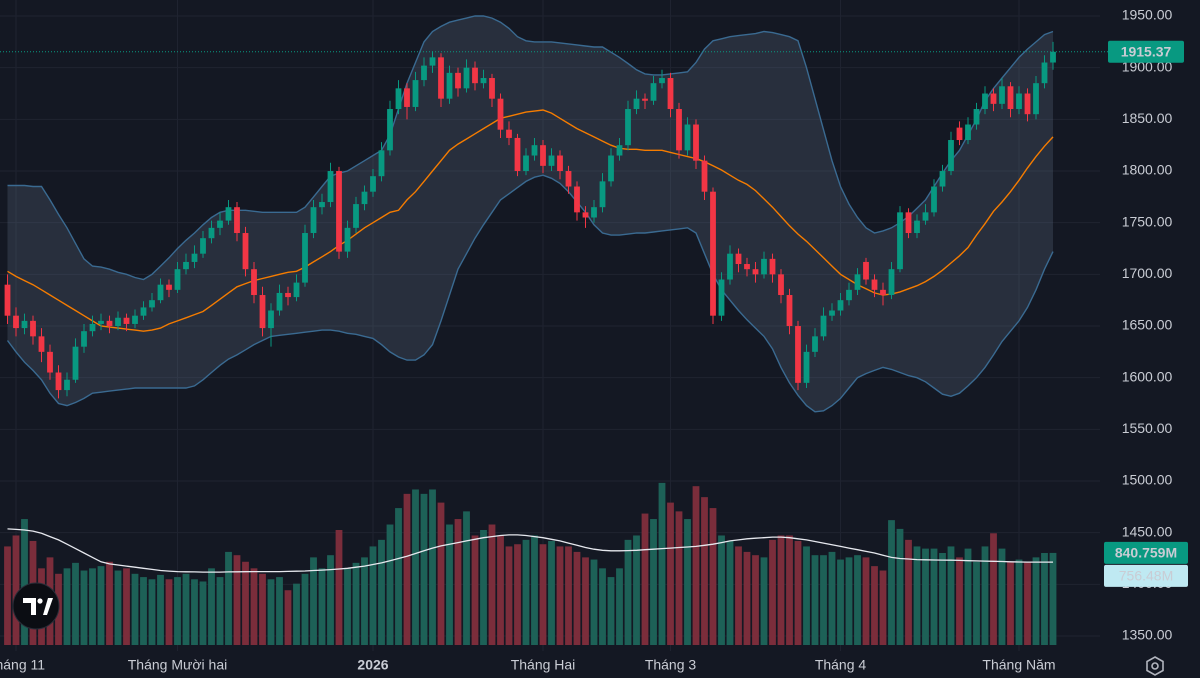 This screenshot has width=1200, height=678. Describe the element at coordinates (177, 665) in the screenshot. I see `x-tick-label: Tháng Mười hai` at that location.